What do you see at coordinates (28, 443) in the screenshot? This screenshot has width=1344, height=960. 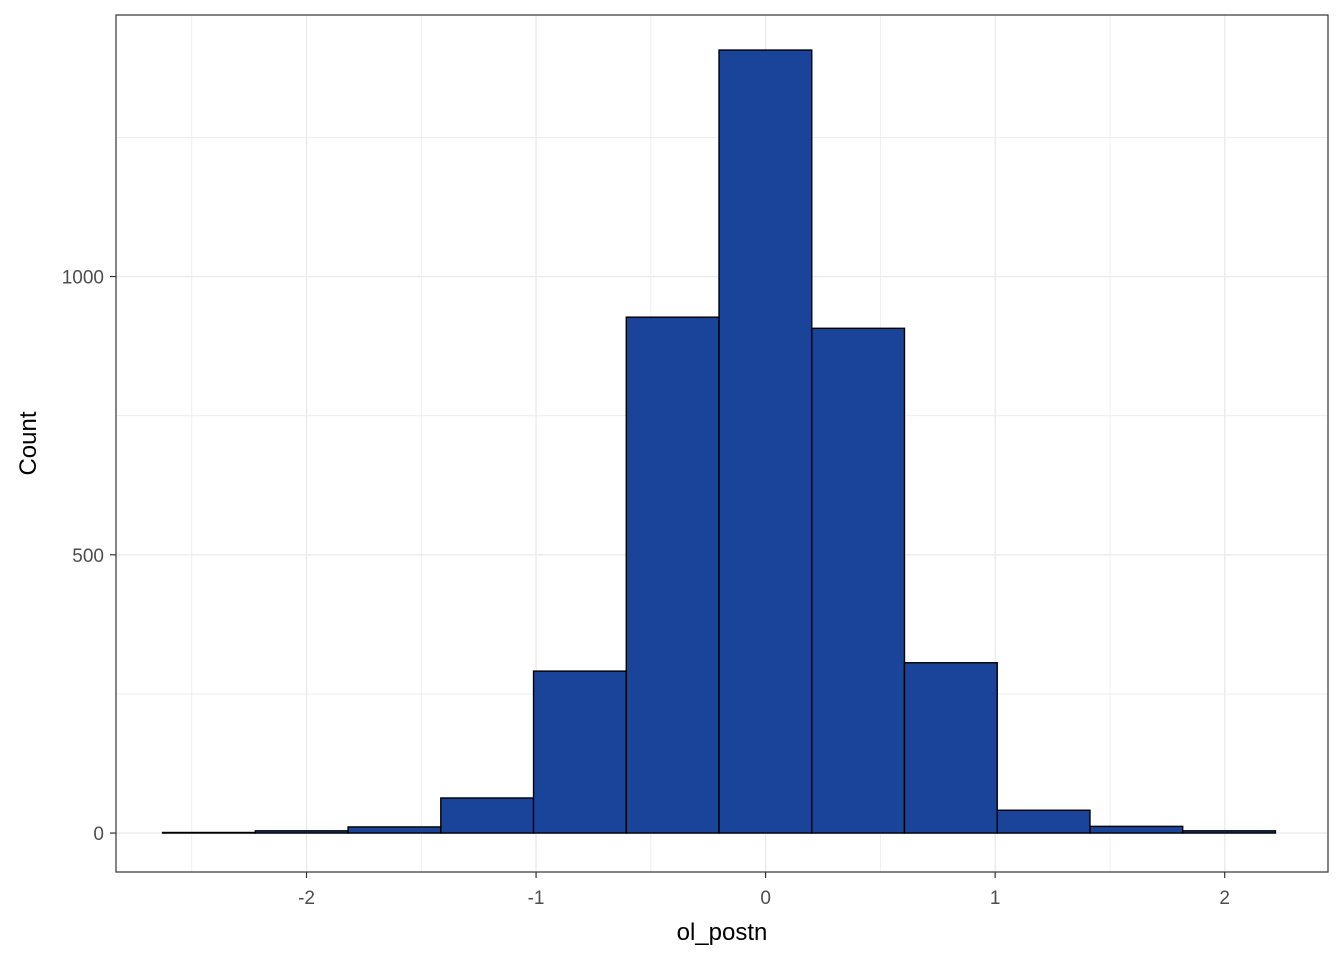 I see `y-axis-title: Count` at bounding box center [28, 443].